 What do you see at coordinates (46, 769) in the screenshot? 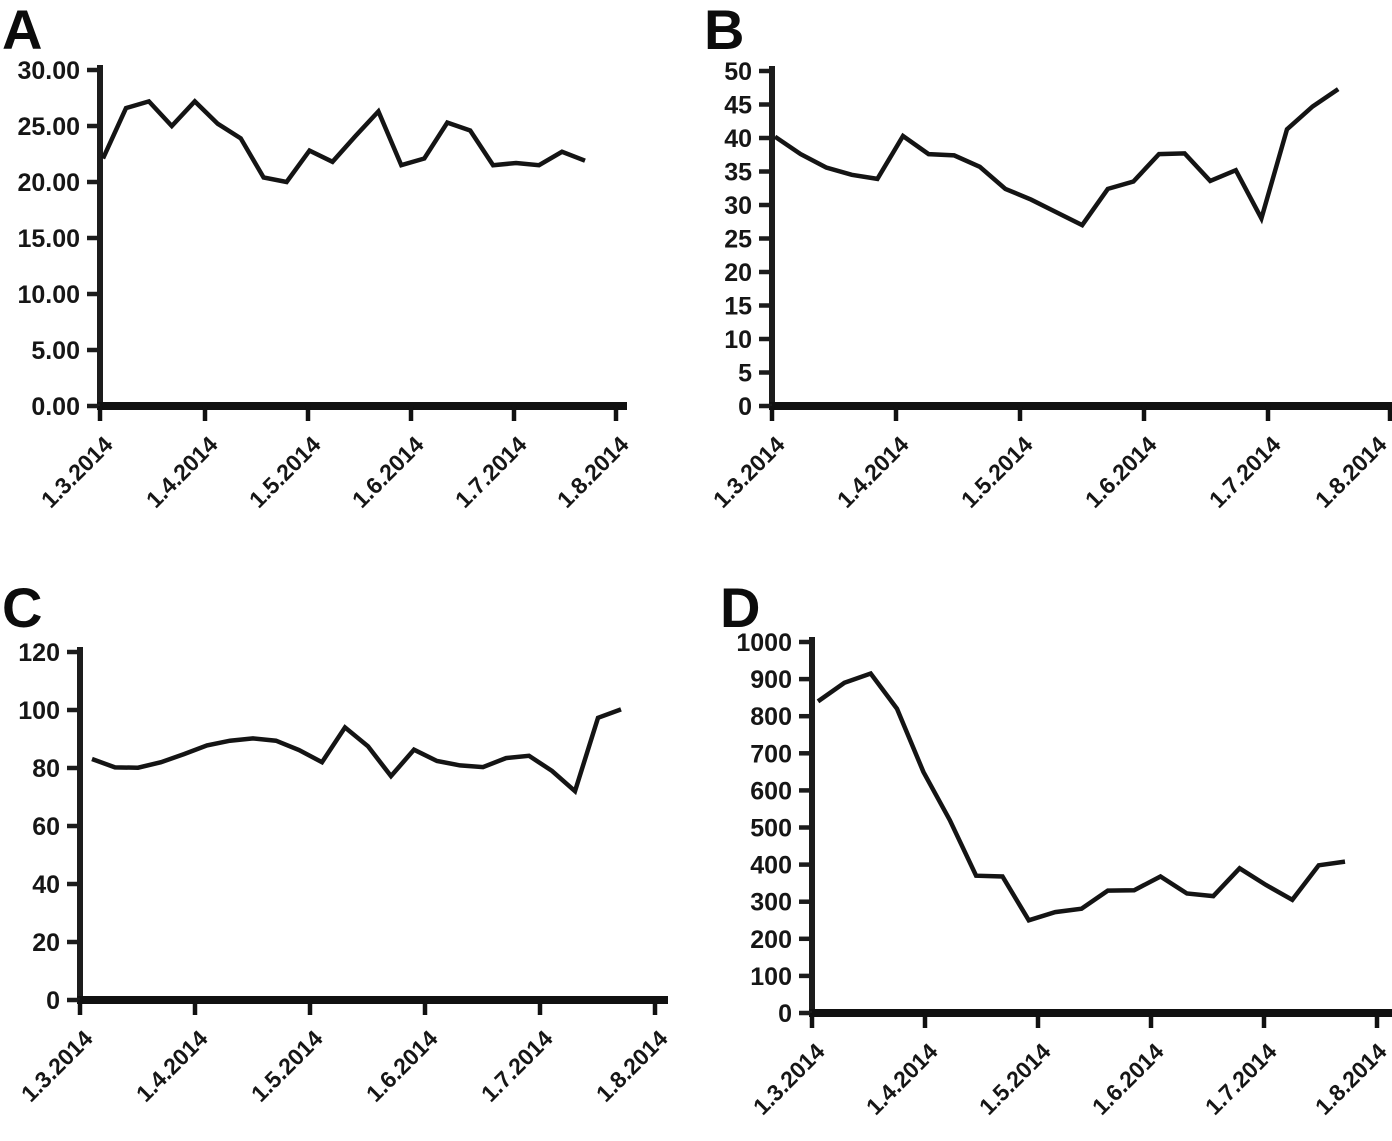
I see `y-tick-label: 80` at bounding box center [46, 769].